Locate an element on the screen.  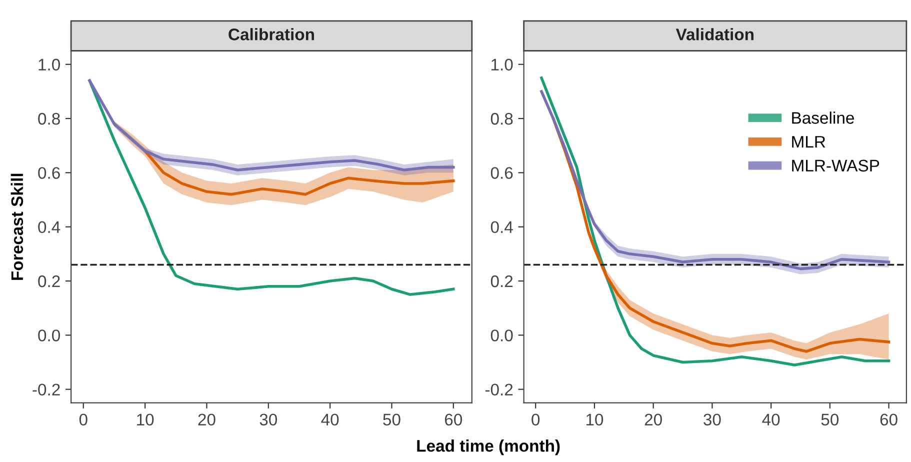
x-axis-title: Lead time (month) is located at coordinates (488, 448).